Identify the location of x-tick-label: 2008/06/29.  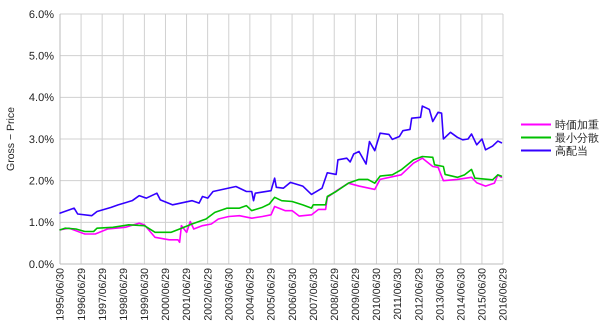
(334, 294).